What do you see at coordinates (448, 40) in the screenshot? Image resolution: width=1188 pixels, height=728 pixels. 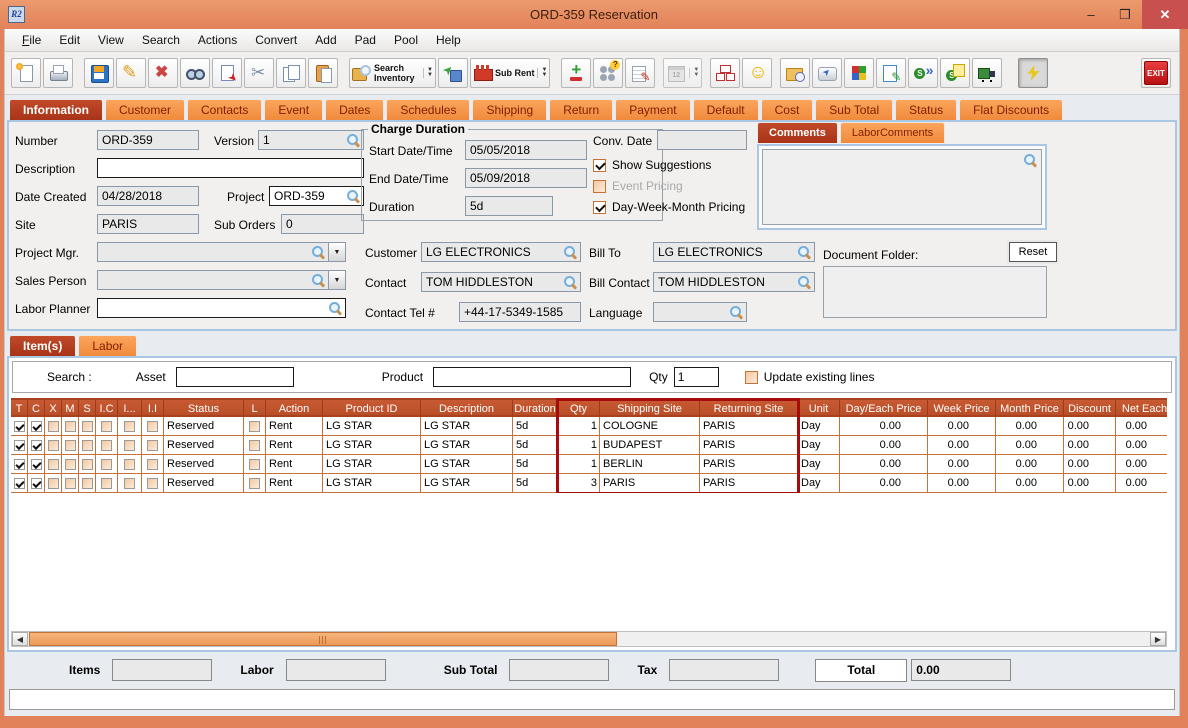 I see `menu-help: Help` at bounding box center [448, 40].